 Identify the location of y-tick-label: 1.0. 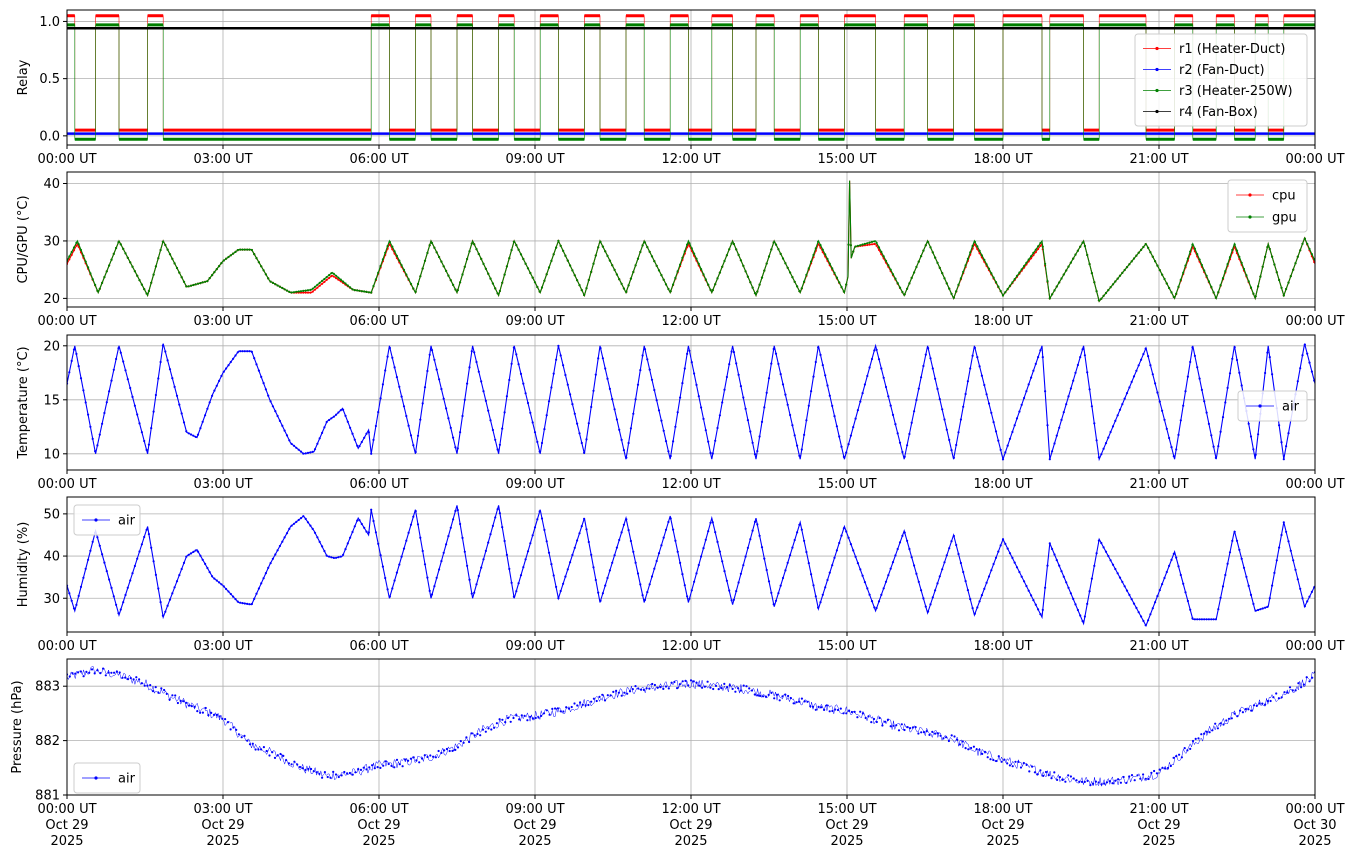
(49, 22).